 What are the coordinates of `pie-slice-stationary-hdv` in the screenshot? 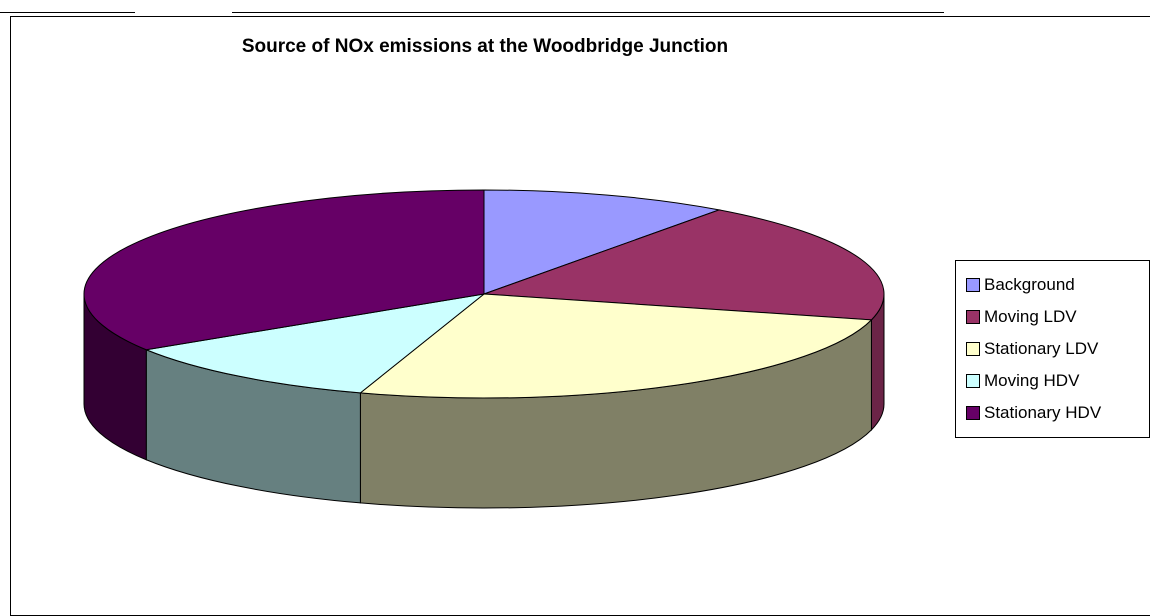 It's located at (284, 270).